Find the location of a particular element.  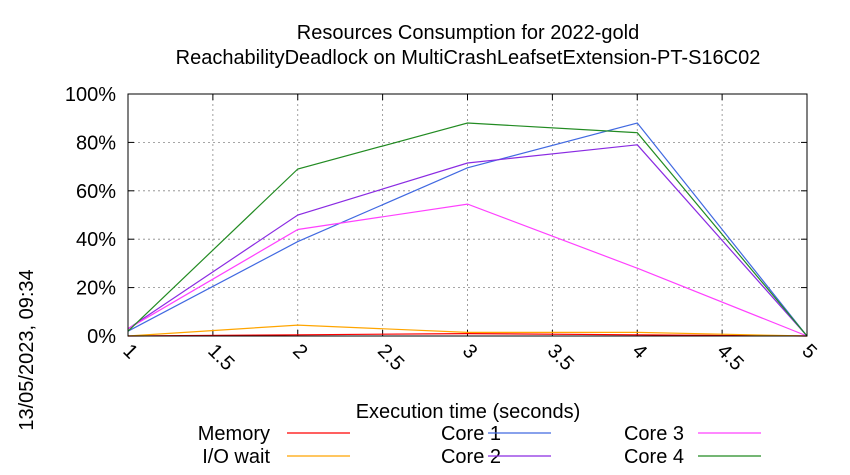

legend-label: Core 4 is located at coordinates (654, 457).